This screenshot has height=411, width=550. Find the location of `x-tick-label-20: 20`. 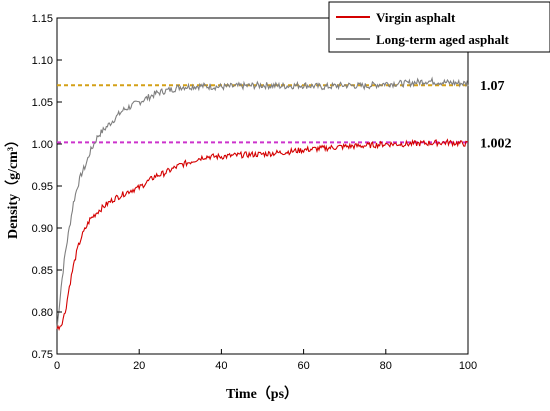

x-tick-label-20: 20 is located at coordinates (139, 366).